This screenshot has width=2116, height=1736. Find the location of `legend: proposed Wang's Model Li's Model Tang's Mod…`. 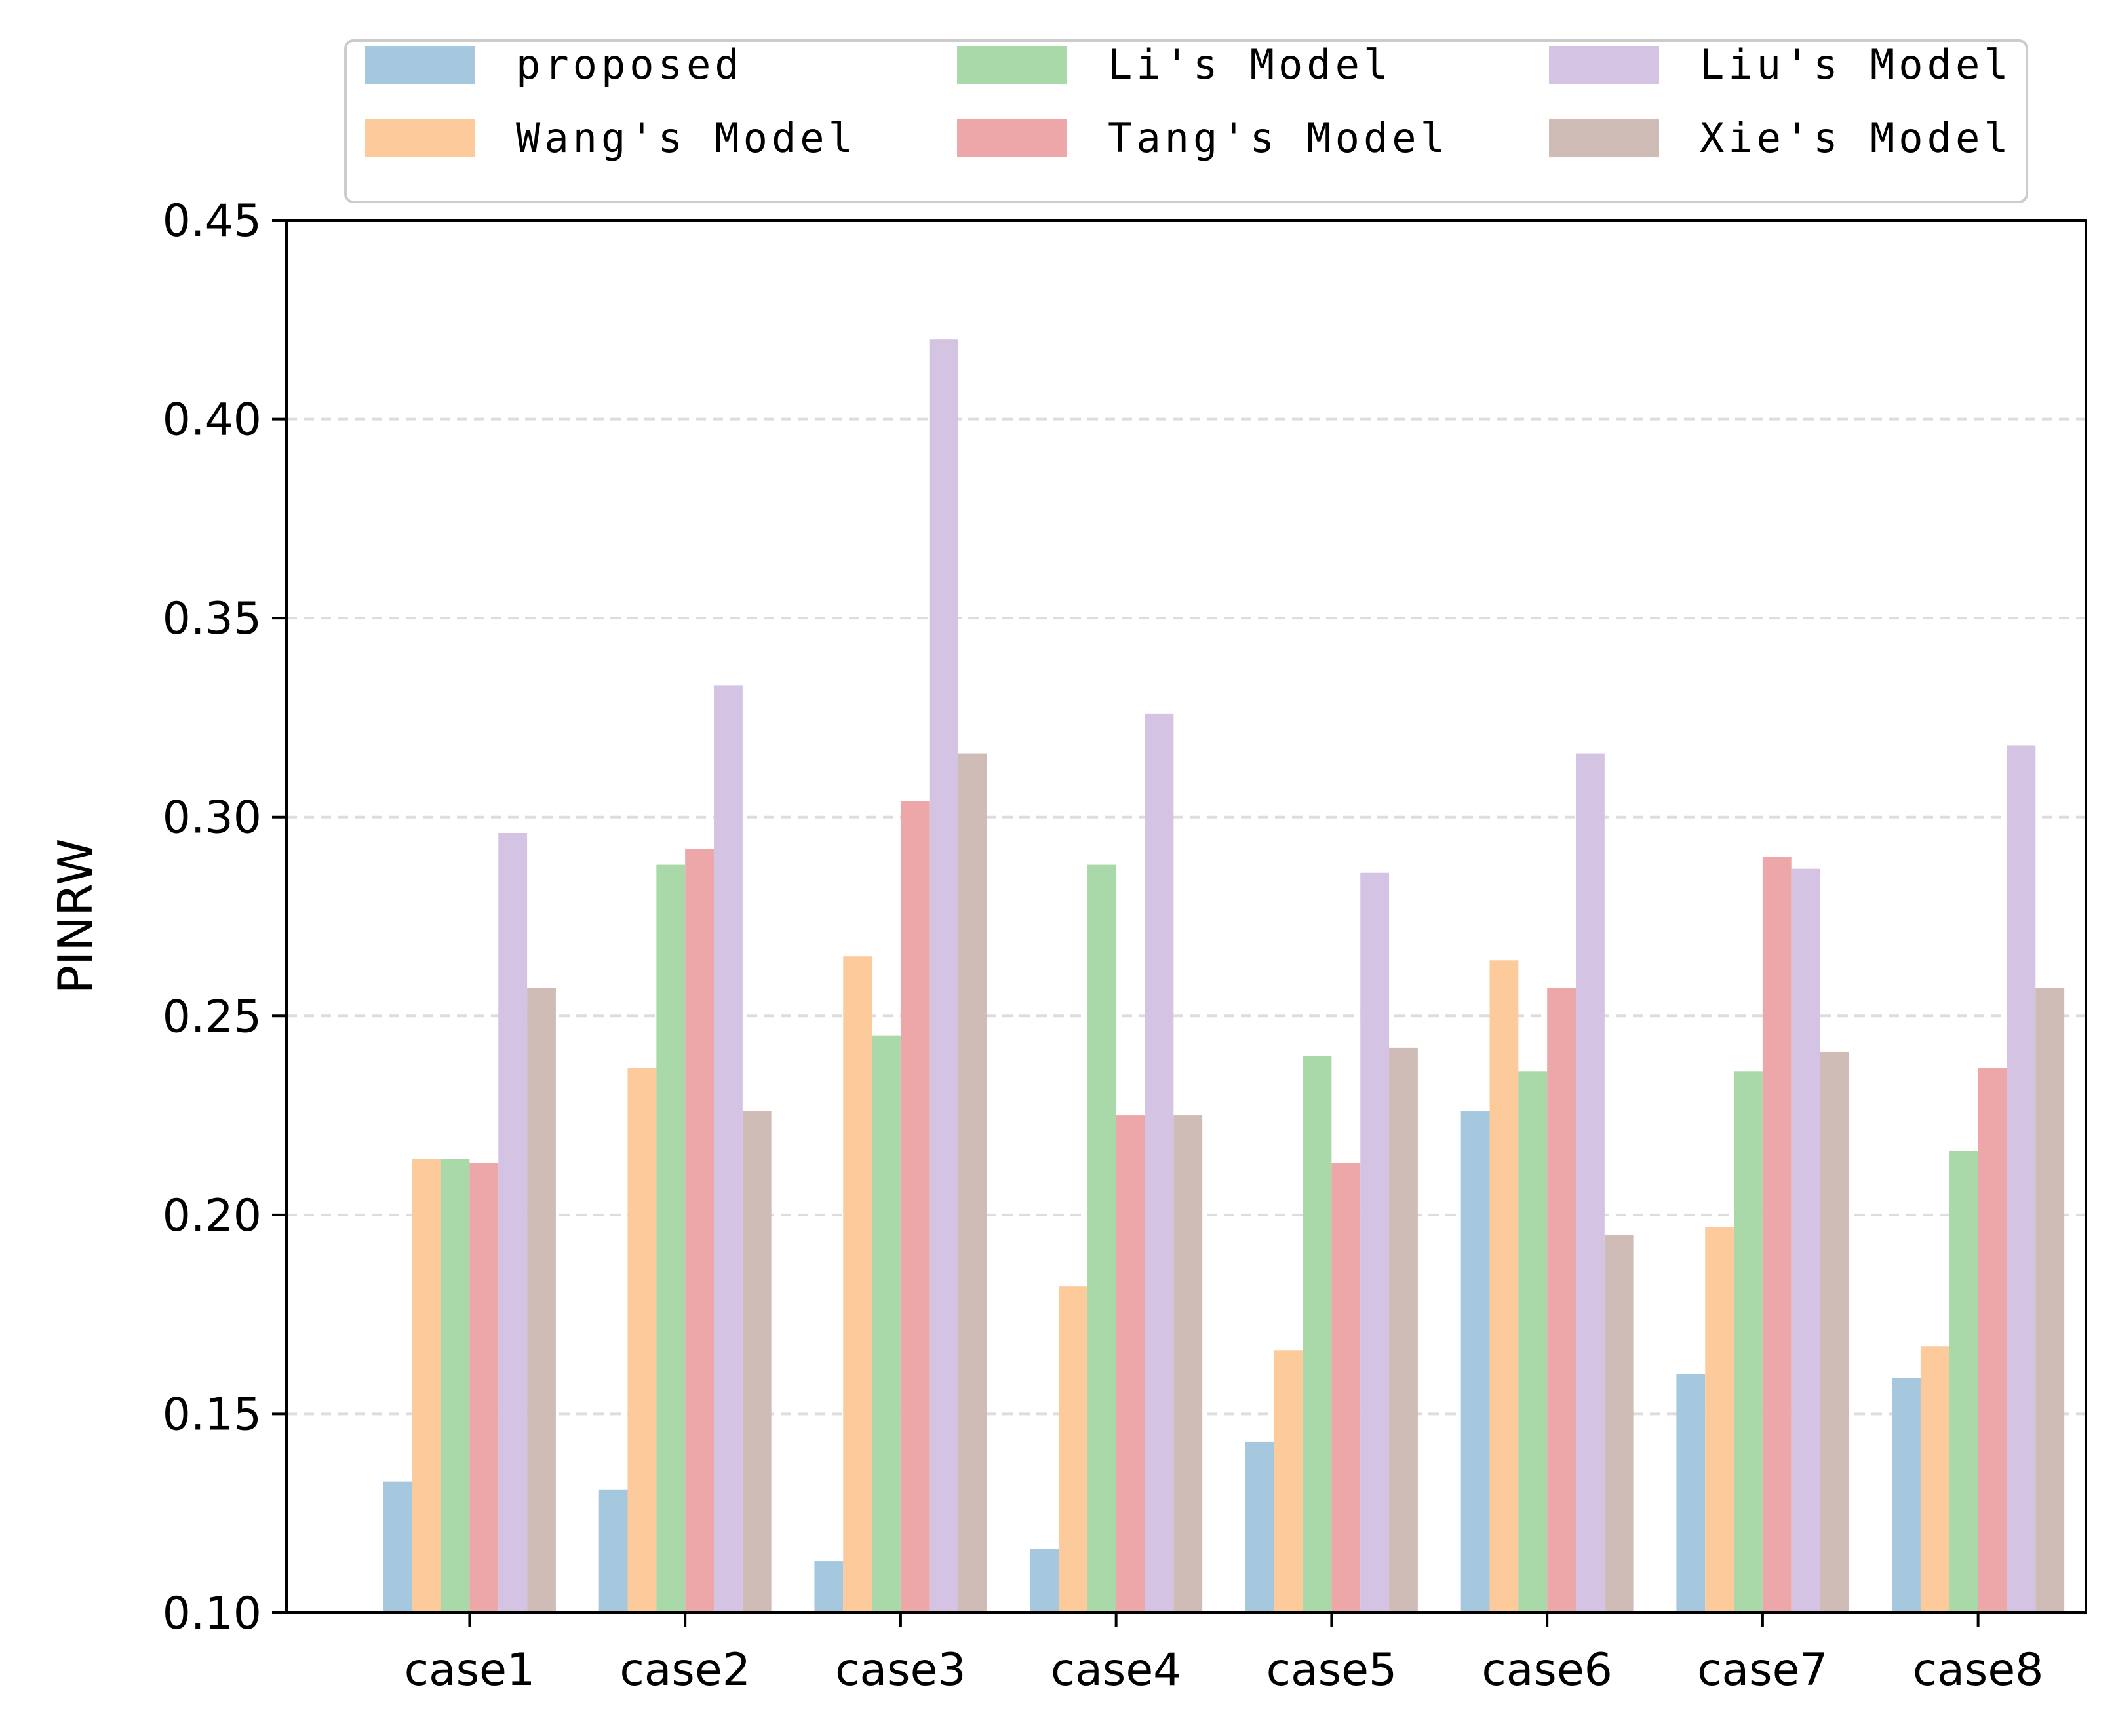

legend: proposed Wang's Model Li's Model Tang's Mod… is located at coordinates (1186, 121).